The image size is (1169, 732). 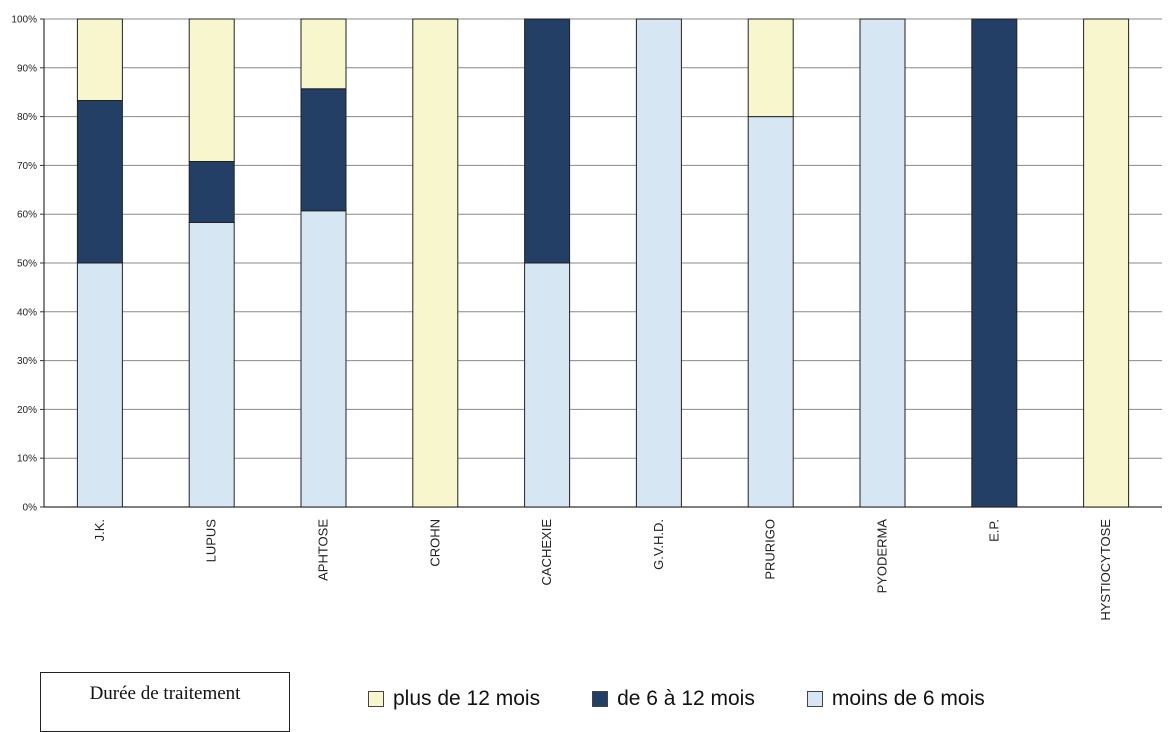 I want to click on category-label: APHTOSE, so click(x=323, y=550).